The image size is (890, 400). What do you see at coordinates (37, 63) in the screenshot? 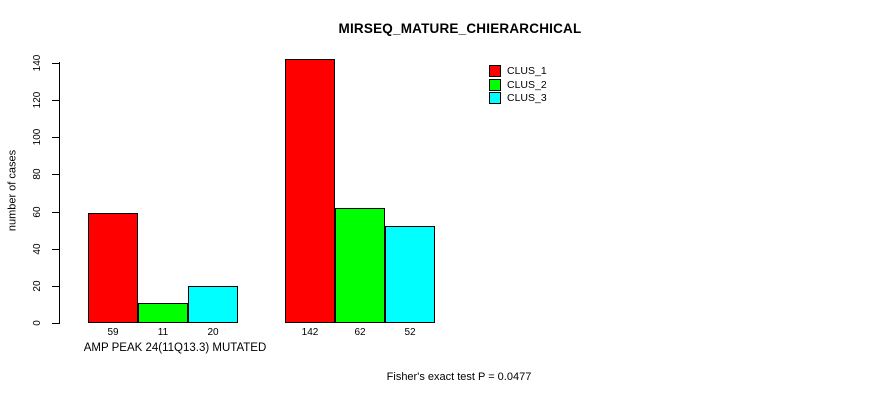
I see `y-tick-label: 140` at bounding box center [37, 63].